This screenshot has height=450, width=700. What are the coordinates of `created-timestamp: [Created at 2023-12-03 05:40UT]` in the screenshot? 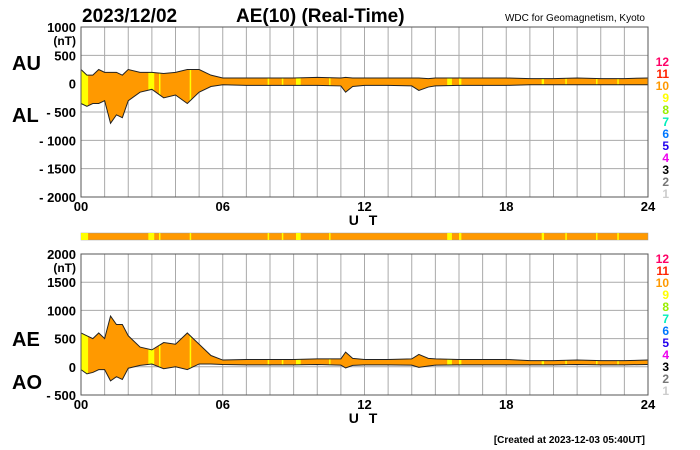 It's located at (569, 440).